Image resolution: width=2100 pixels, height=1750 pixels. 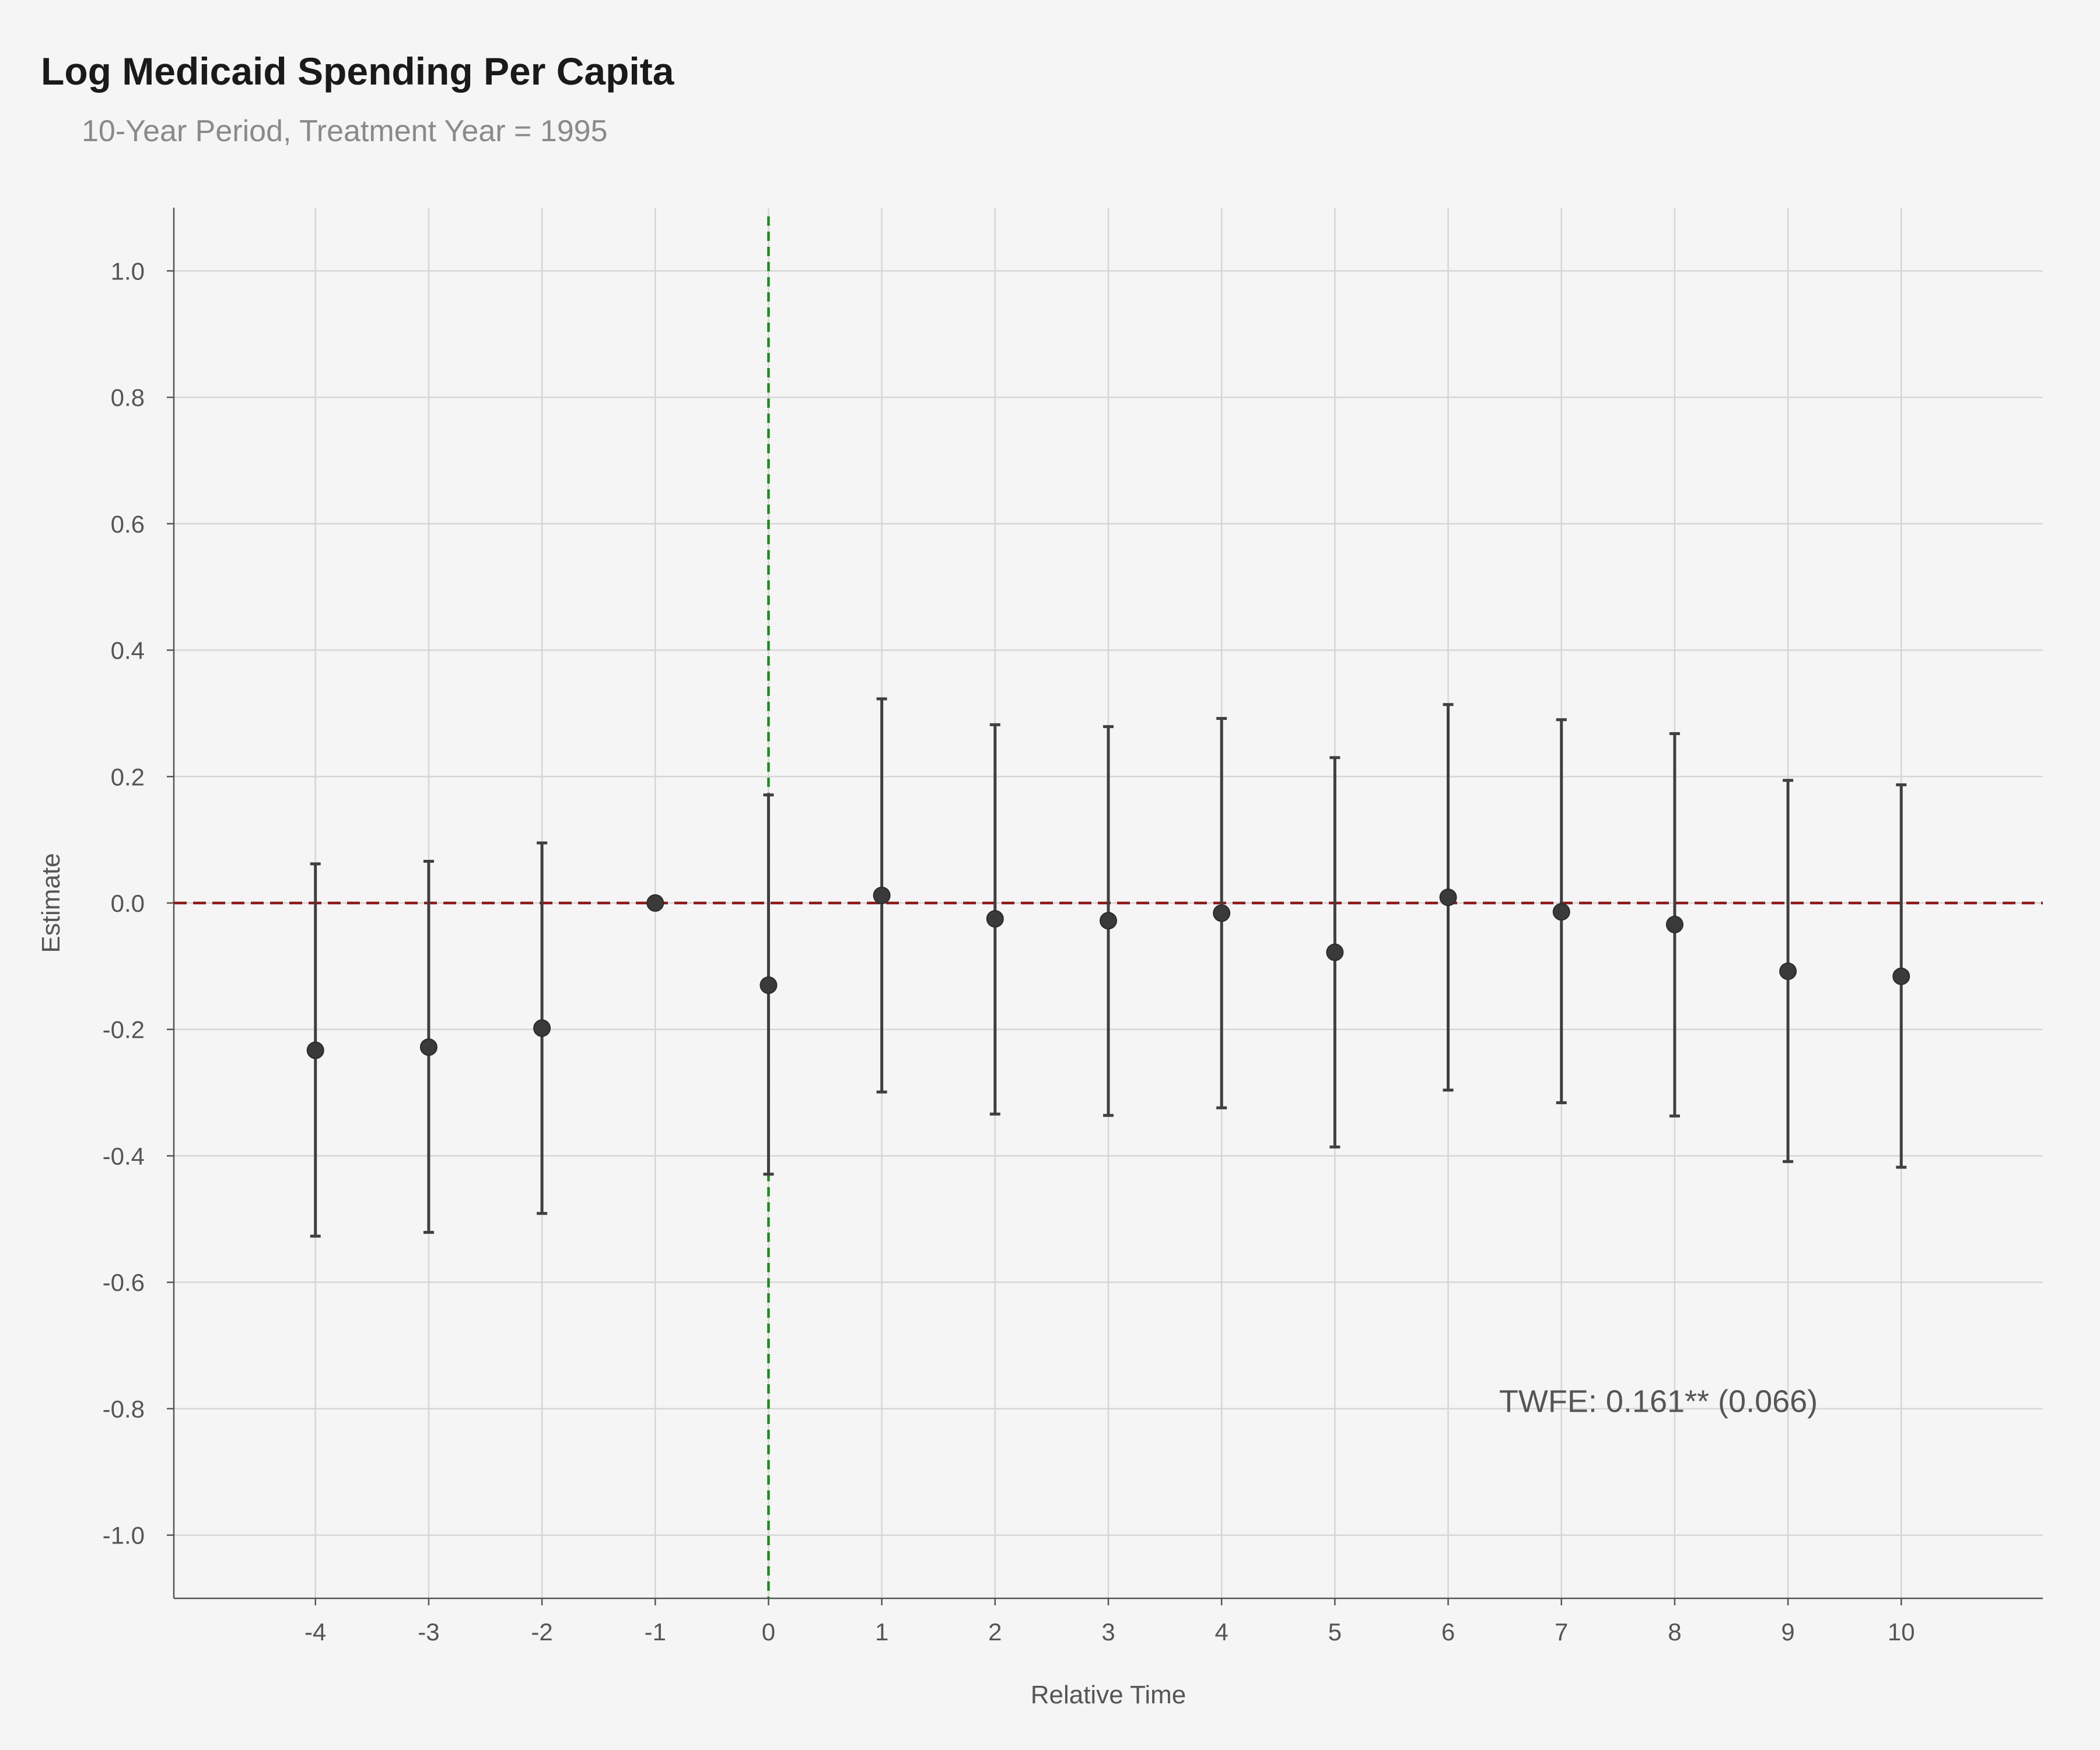 I want to click on y-tick-label: 0.0, so click(x=128, y=903).